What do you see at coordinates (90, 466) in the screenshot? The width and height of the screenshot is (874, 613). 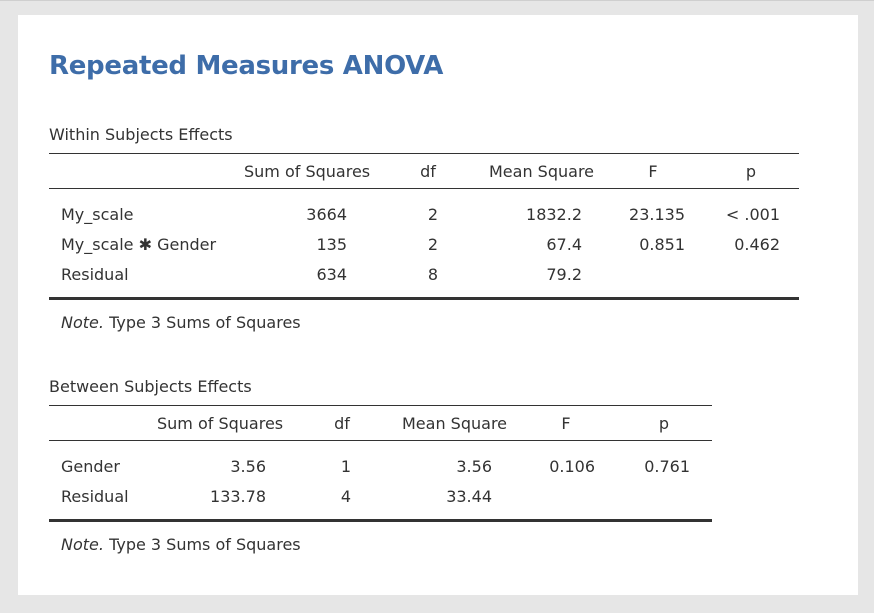 I see `row-label: Gender` at bounding box center [90, 466].